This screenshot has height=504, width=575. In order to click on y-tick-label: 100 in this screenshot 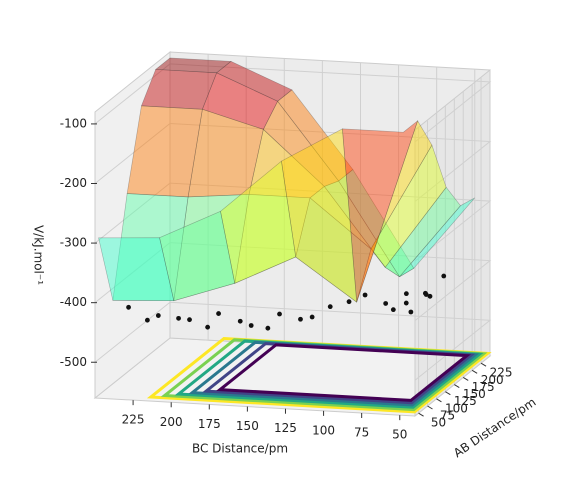, I will do `click(323, 430)`.